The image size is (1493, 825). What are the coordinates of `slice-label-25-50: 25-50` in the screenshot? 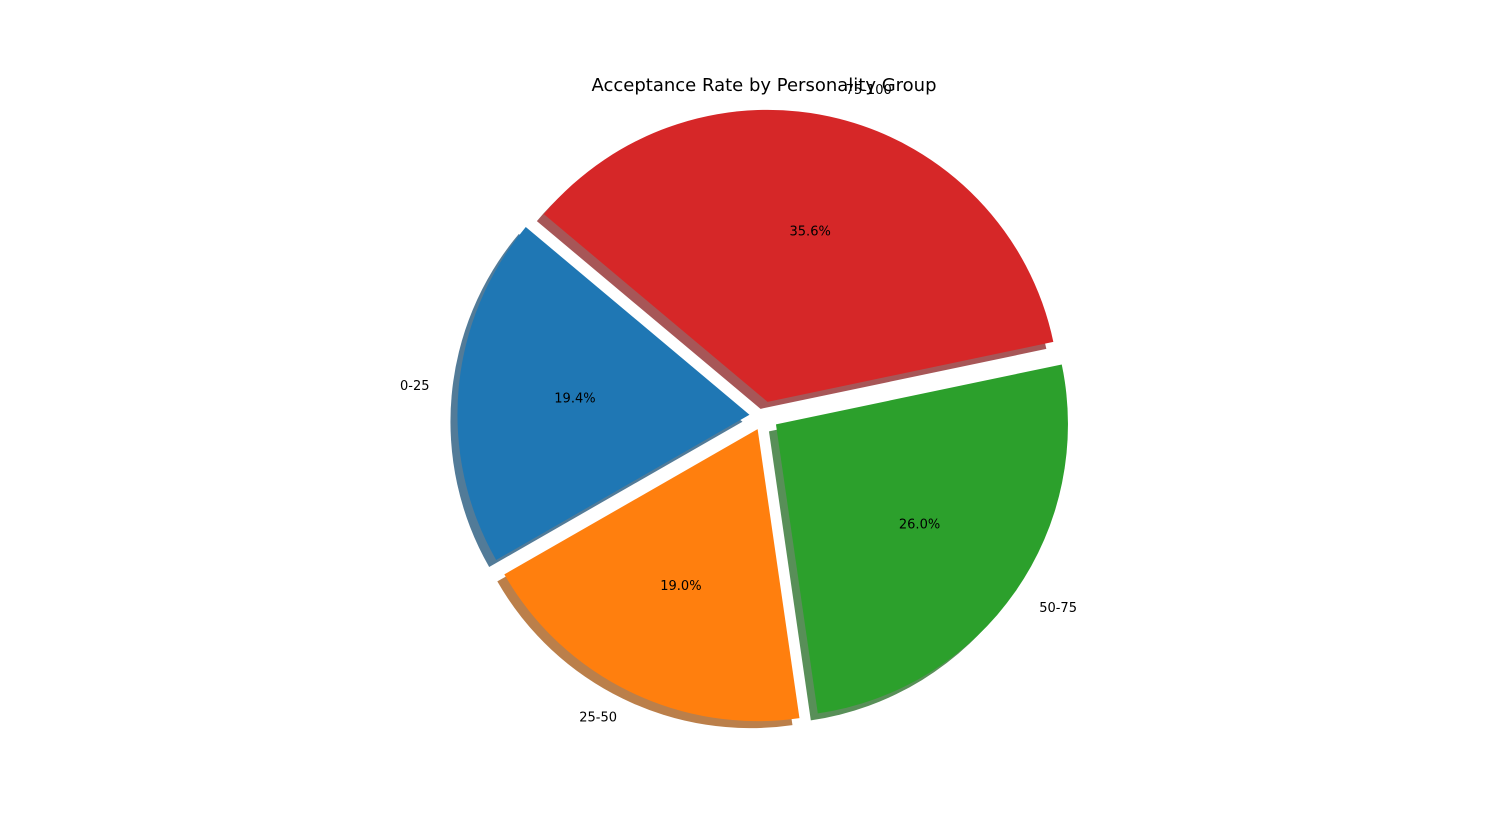 It's located at (598, 717).